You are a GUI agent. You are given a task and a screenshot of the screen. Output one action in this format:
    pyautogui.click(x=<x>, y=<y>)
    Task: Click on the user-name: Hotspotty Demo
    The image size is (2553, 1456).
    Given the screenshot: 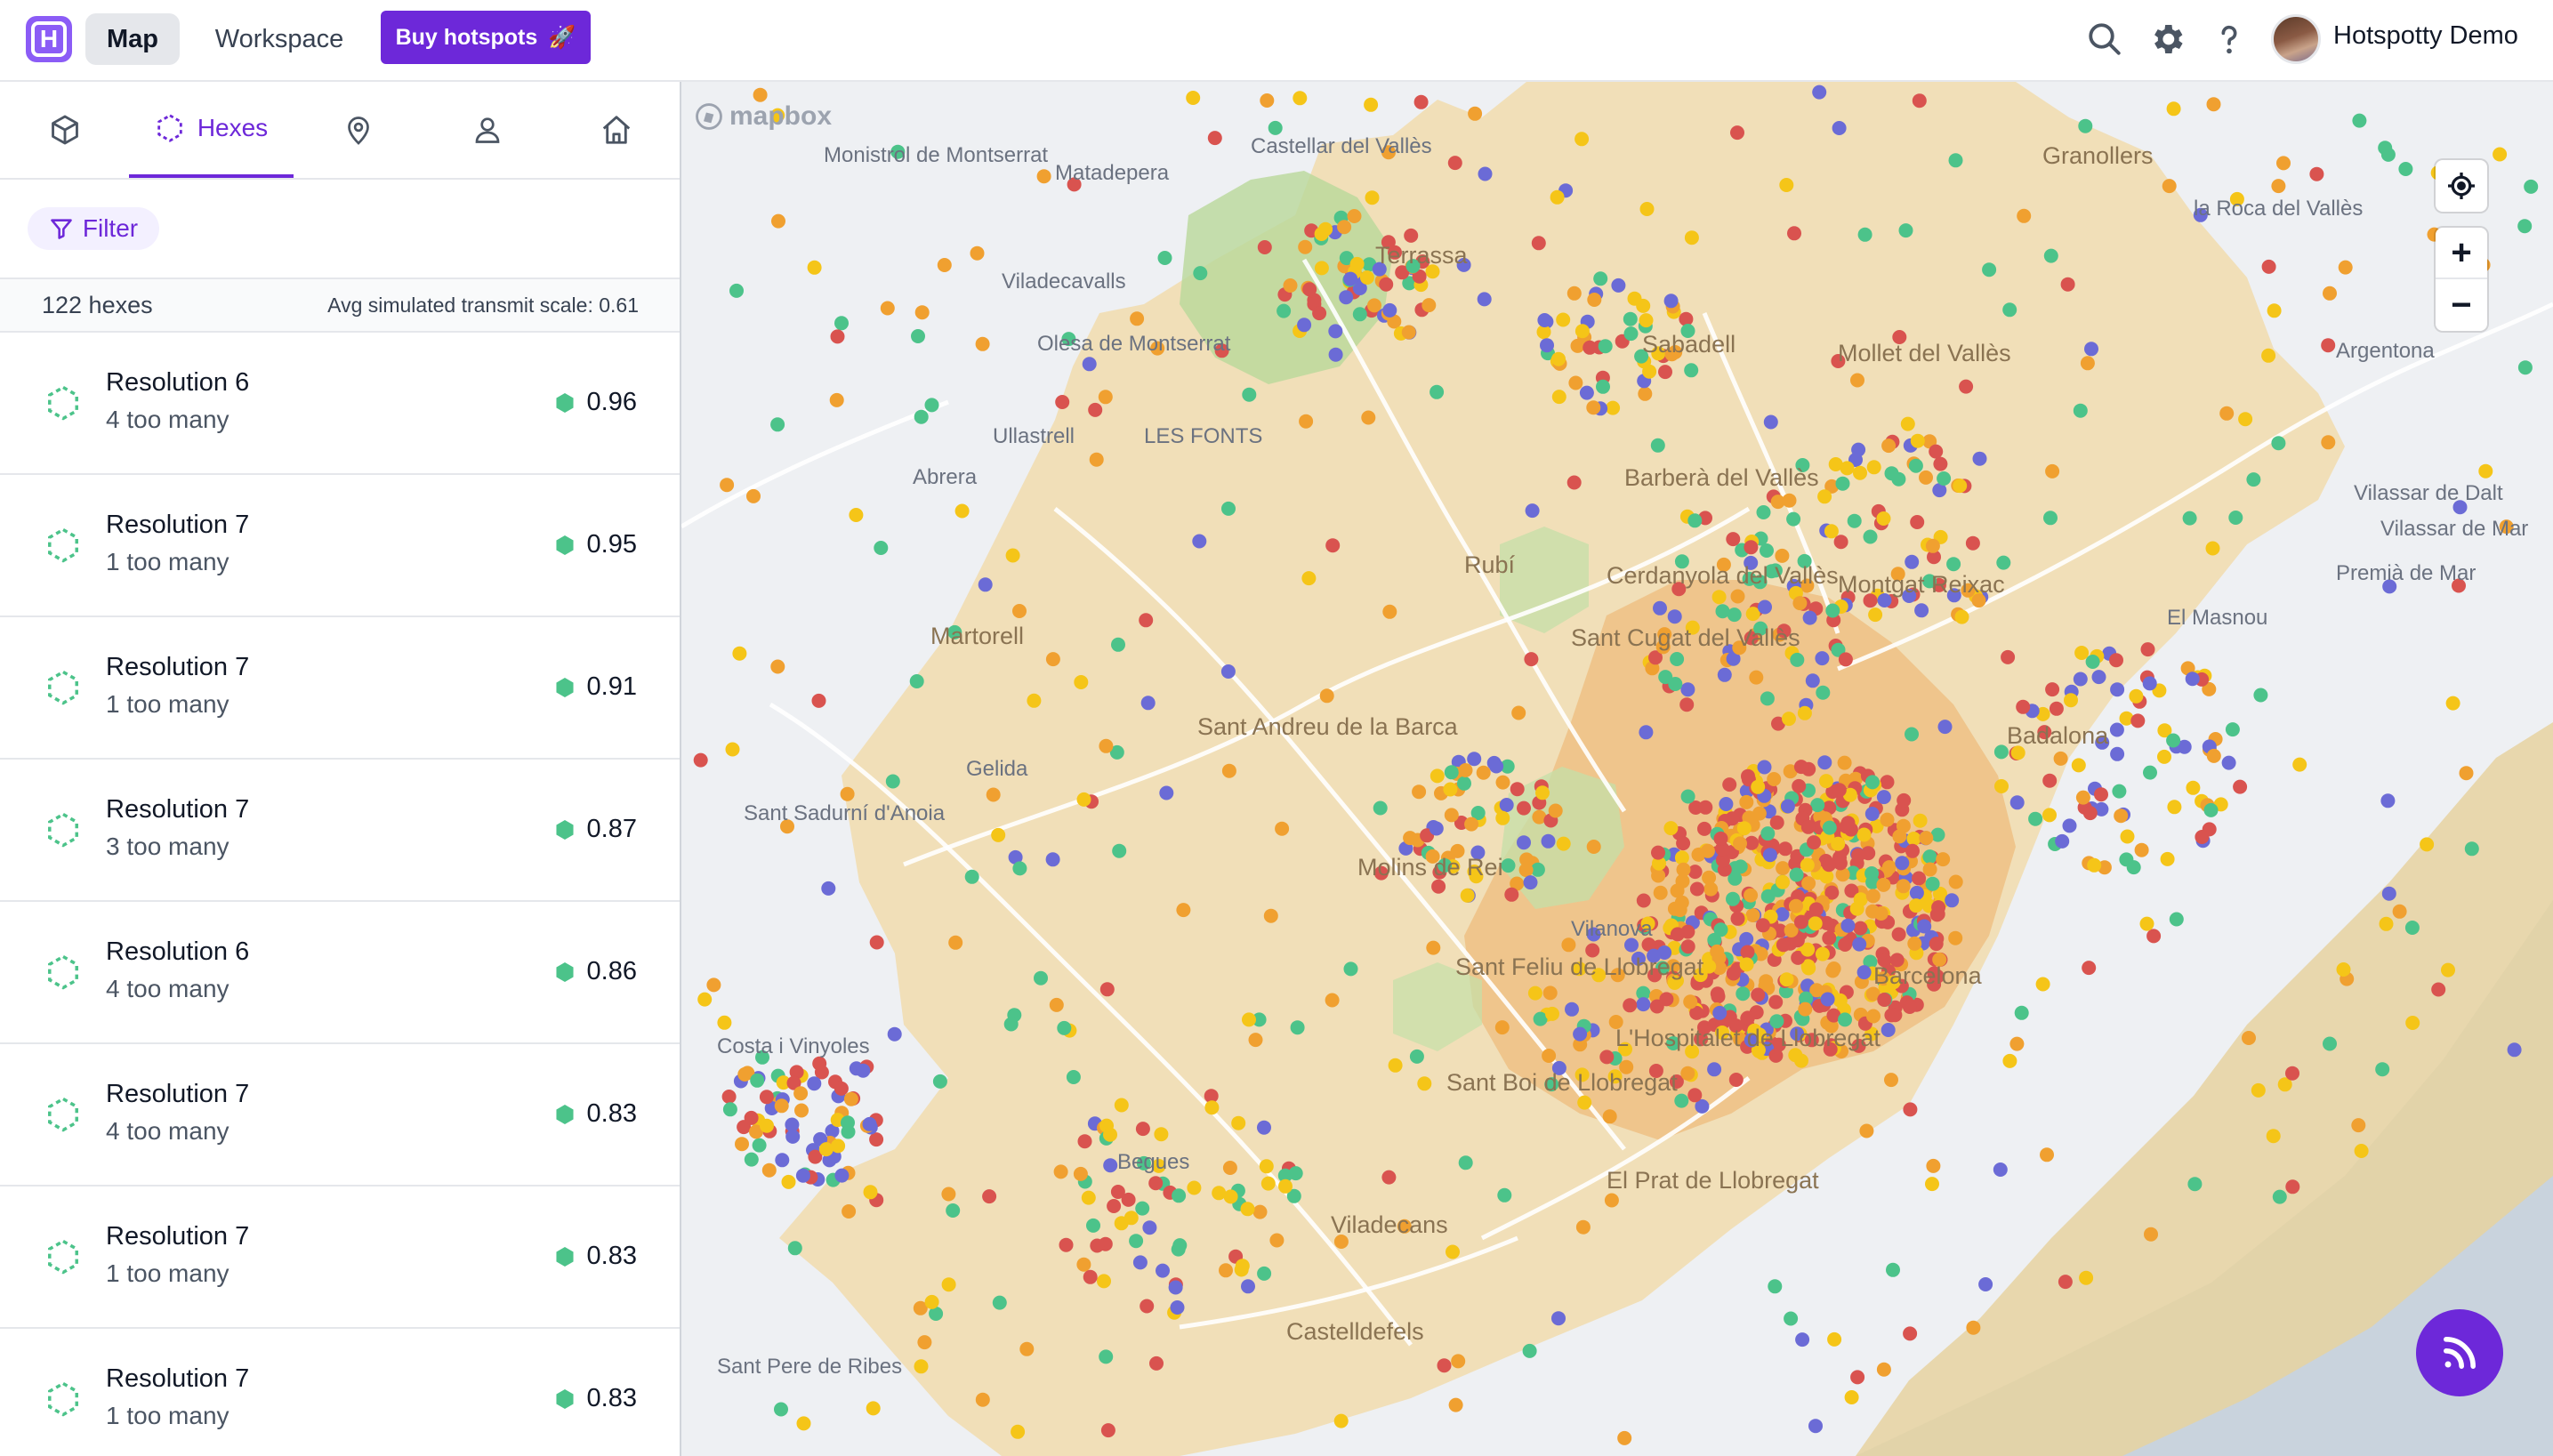 What is the action you would take?
    pyautogui.click(x=2426, y=35)
    